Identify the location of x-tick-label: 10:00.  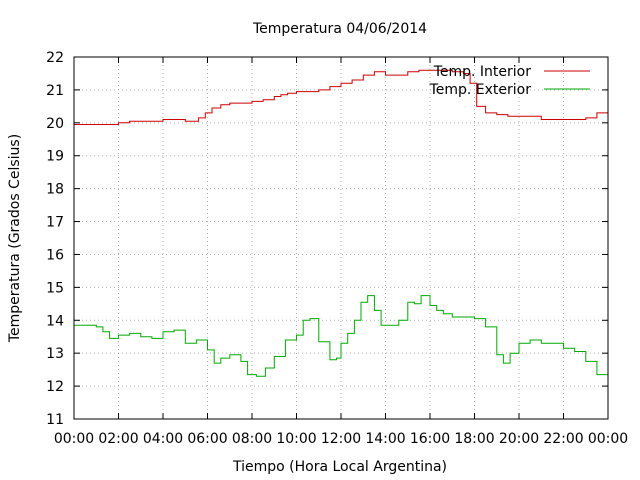
(296, 439).